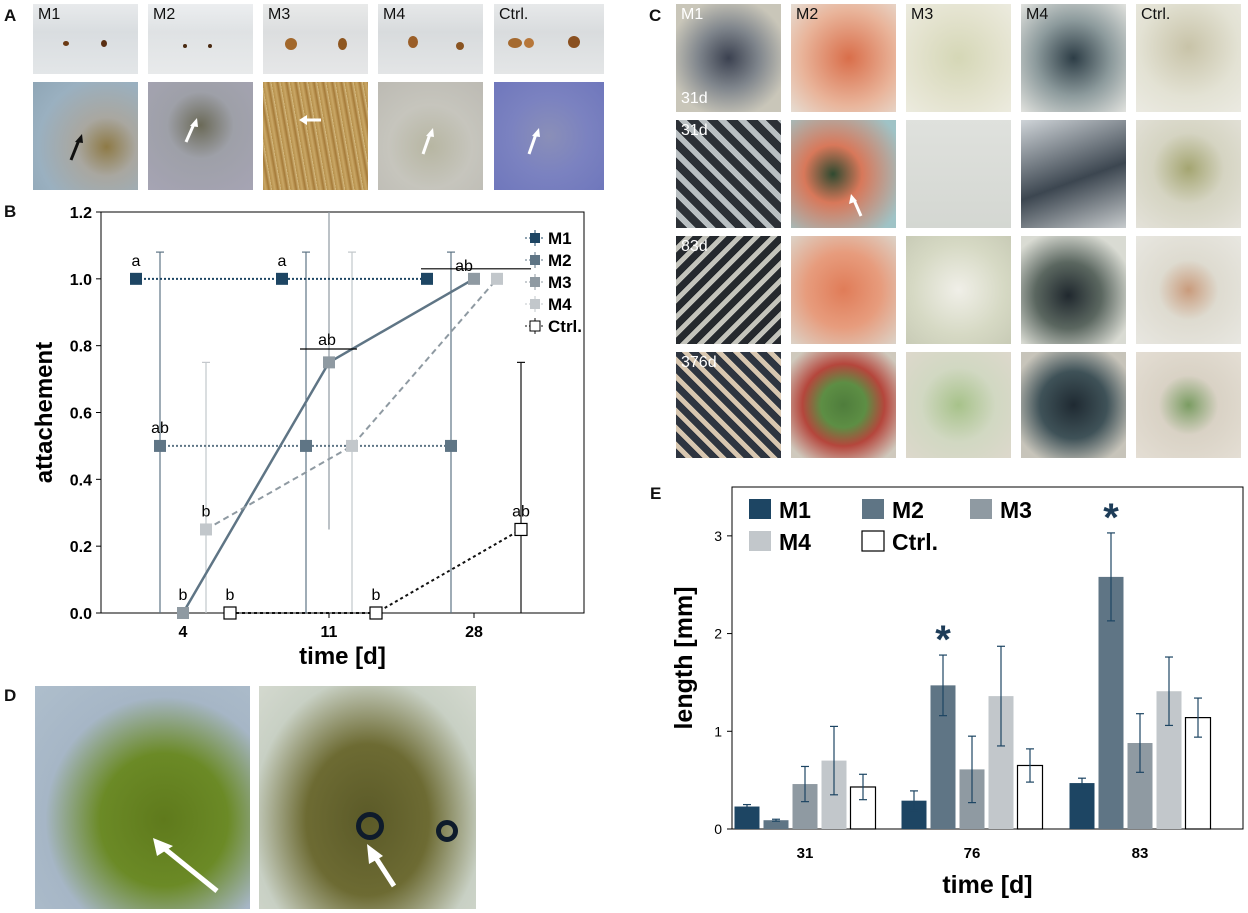  I want to click on y-tick-label: 1.2, so click(81, 213).